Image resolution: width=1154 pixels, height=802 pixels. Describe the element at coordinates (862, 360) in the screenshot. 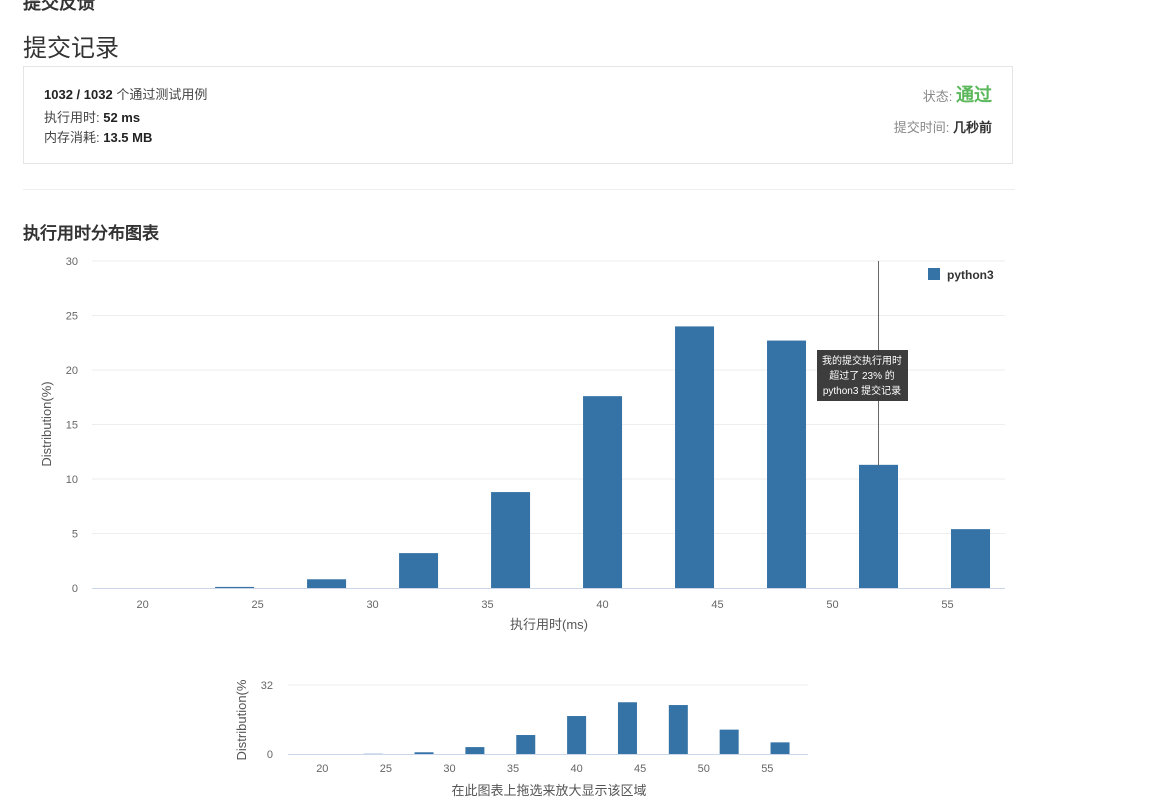

I see `tooltip-line-1: 我的提交执行用时` at that location.